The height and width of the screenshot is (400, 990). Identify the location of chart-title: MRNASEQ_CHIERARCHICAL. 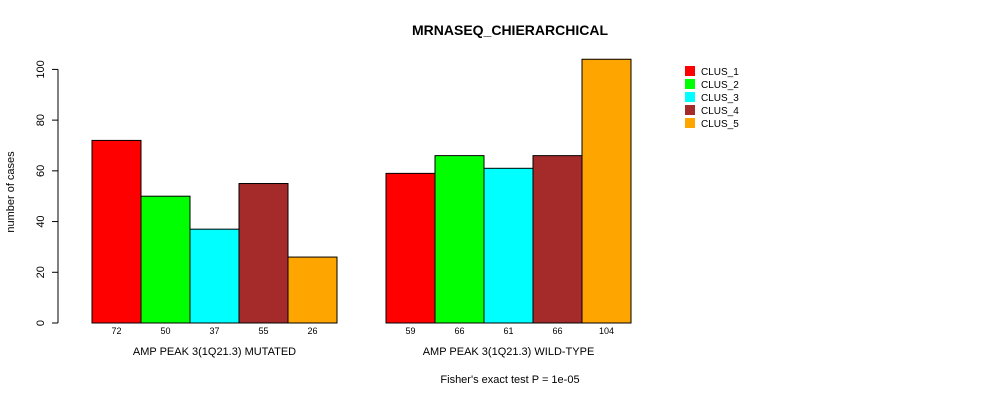
(510, 30).